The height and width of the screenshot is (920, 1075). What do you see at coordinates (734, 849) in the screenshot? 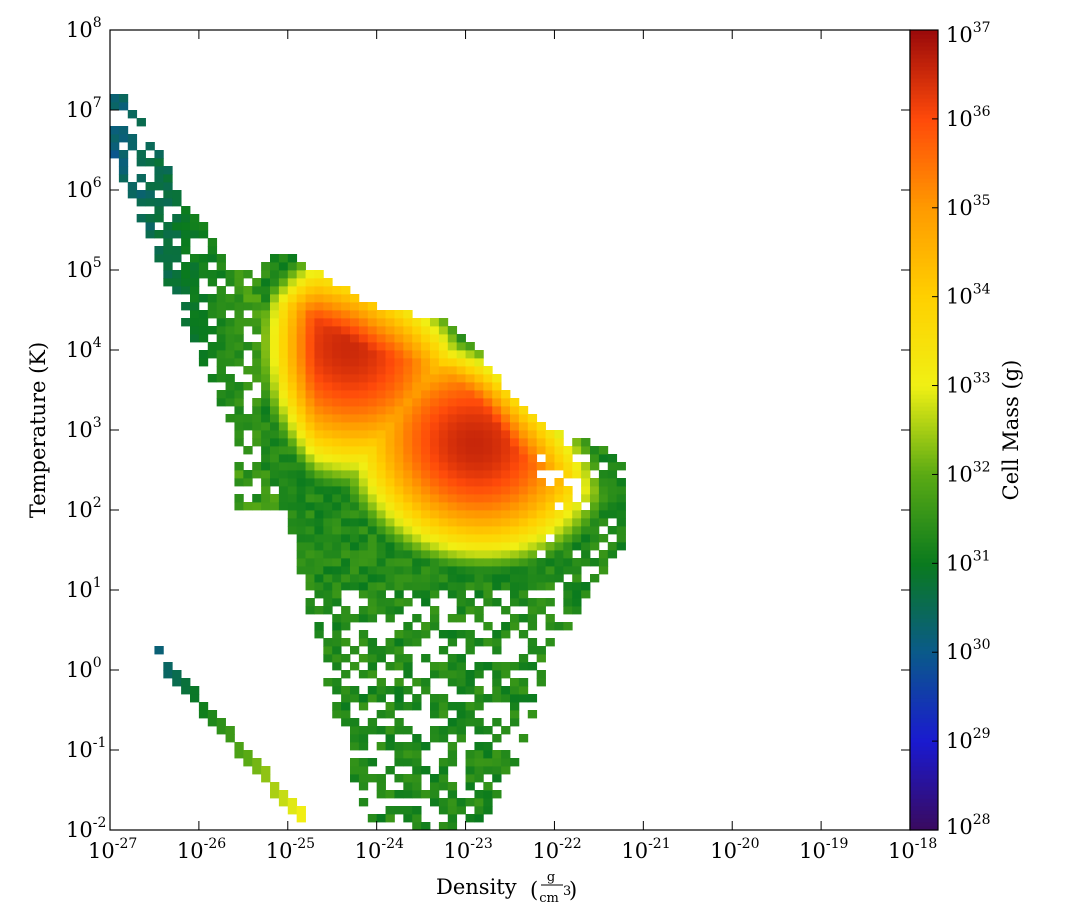
I see `x-tick-label: 10-20` at bounding box center [734, 849].